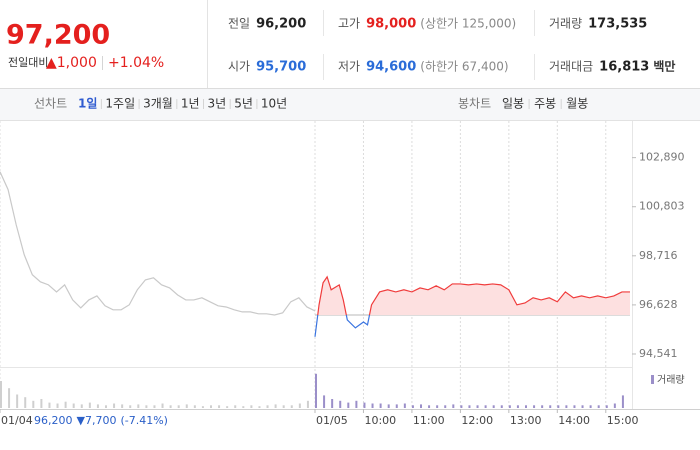 Image resolution: width=700 pixels, height=450 pixels. What do you see at coordinates (120, 104) in the screenshot?
I see `period-tab: 1주일` at bounding box center [120, 104].